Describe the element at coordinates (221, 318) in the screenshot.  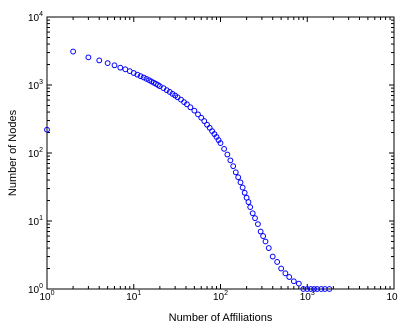
I see `x-axis-label: Number of Affiliations` at that location.